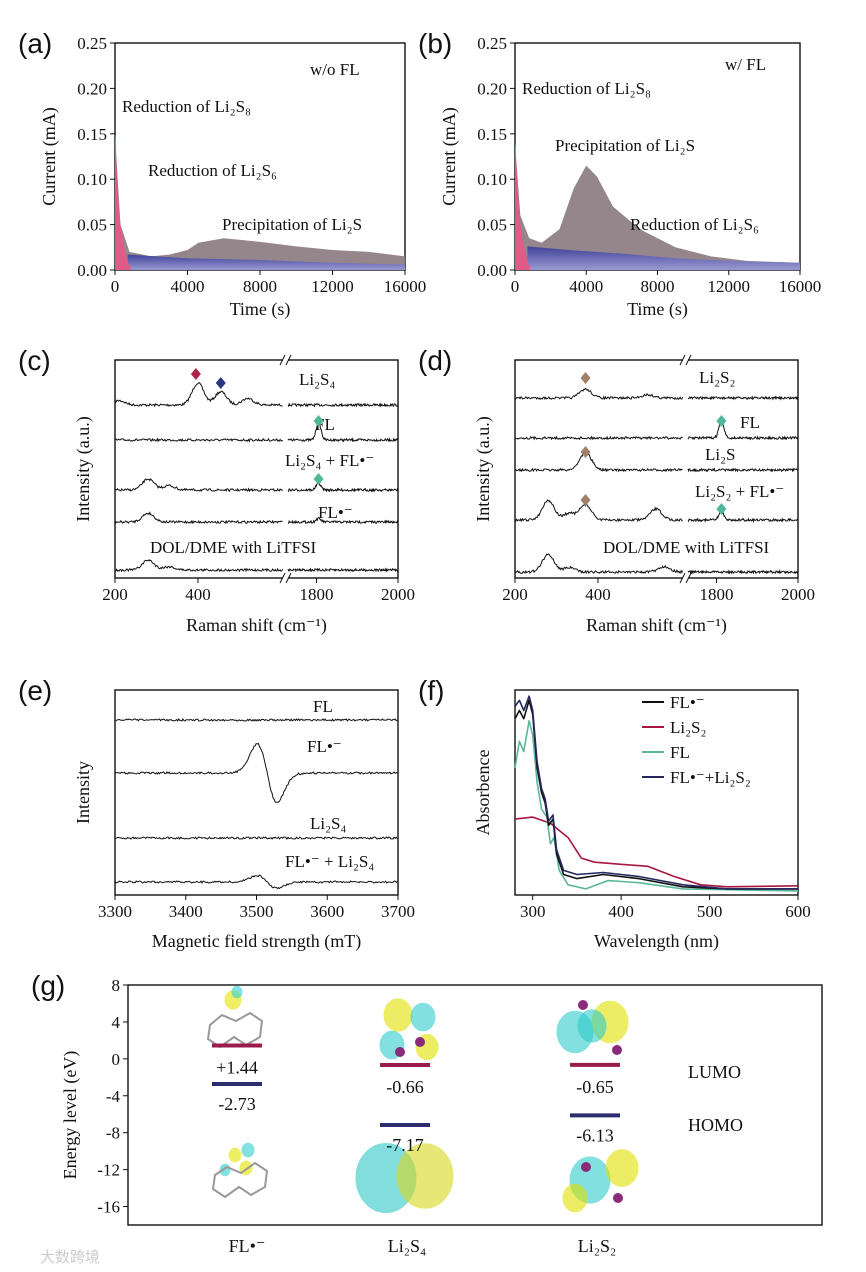 This screenshot has height=1272, width=866. What do you see at coordinates (256, 772) in the screenshot?
I see `epr-spectrum-line` at bounding box center [256, 772].